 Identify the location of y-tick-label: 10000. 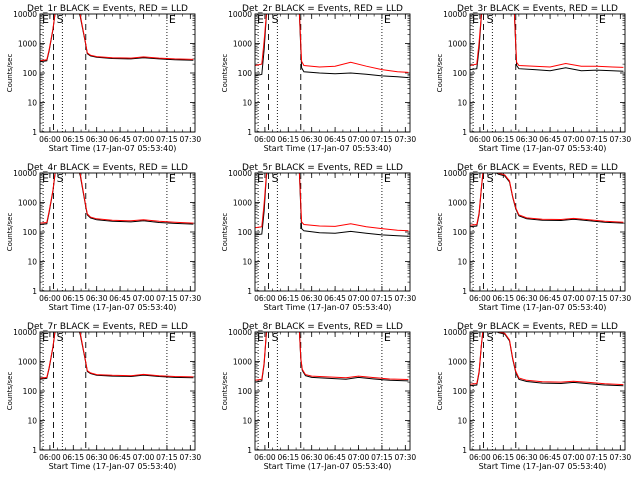
(240, 173).